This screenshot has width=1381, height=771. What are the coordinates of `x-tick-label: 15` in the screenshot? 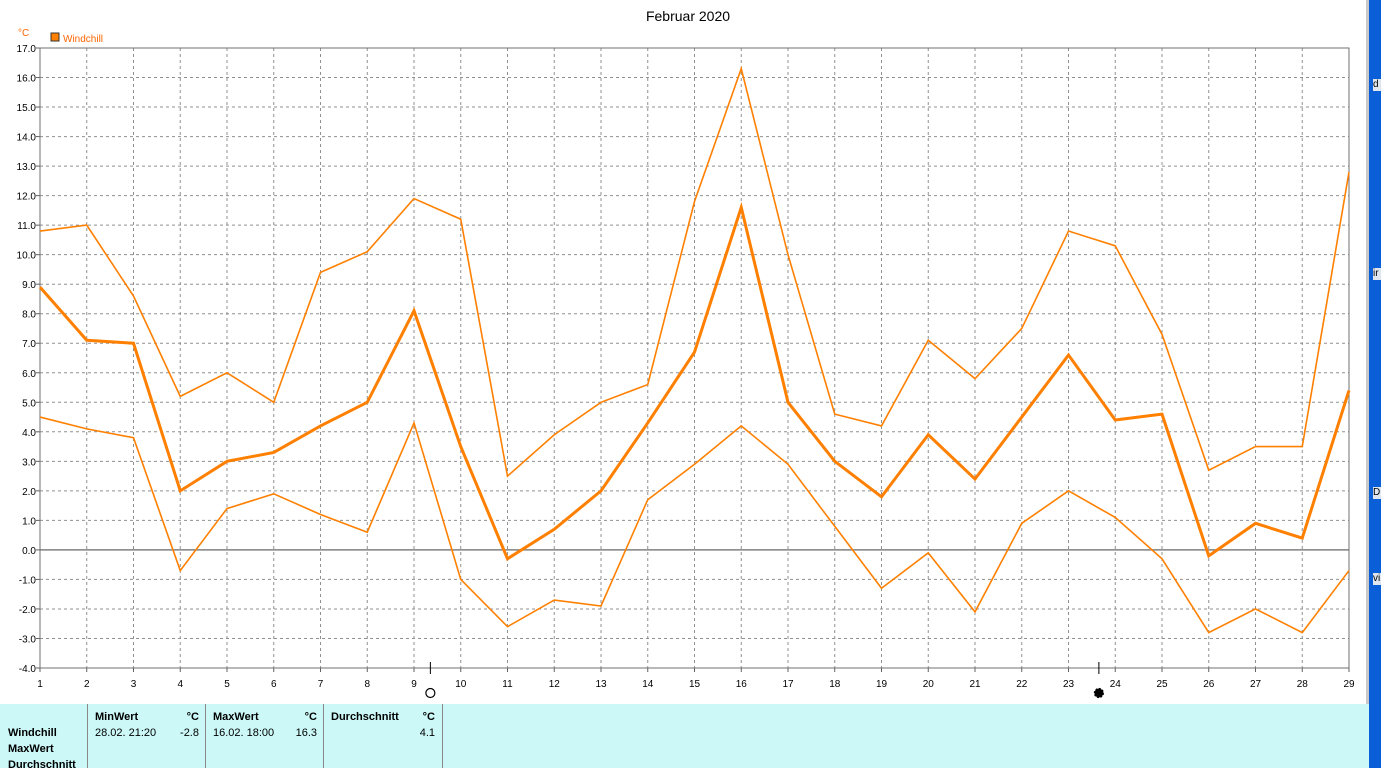 It's located at (695, 684).